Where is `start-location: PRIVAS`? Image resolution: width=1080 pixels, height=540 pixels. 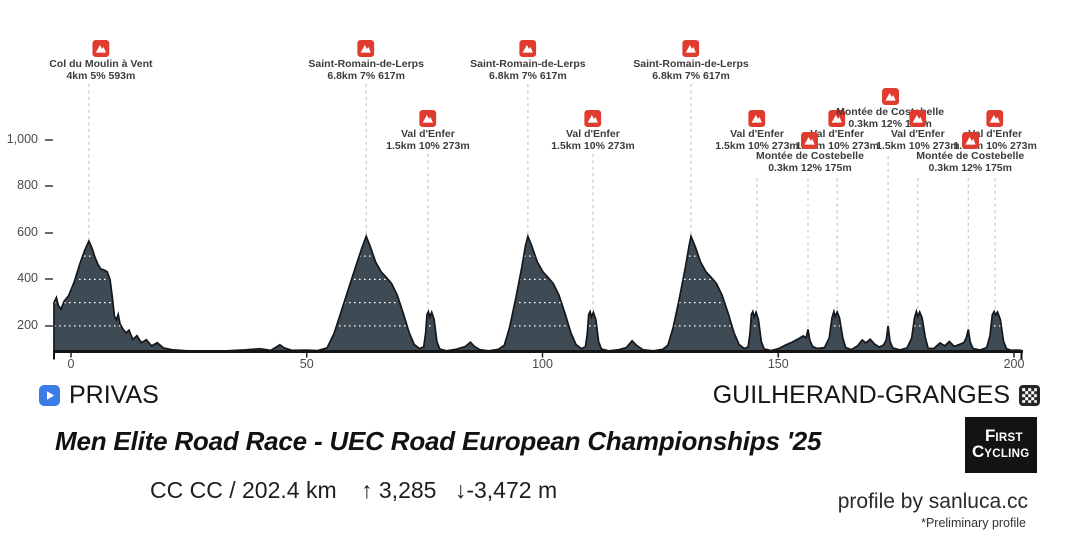 start-location: PRIVAS is located at coordinates (99, 395).